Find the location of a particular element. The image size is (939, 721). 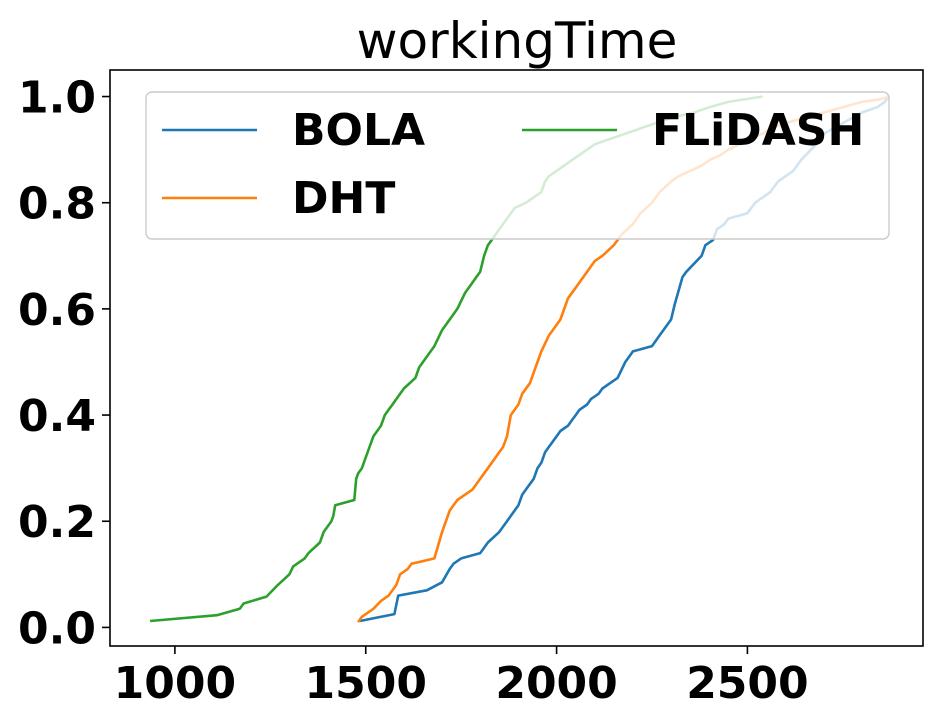

x-tick-label: 2000 is located at coordinates (556, 683).